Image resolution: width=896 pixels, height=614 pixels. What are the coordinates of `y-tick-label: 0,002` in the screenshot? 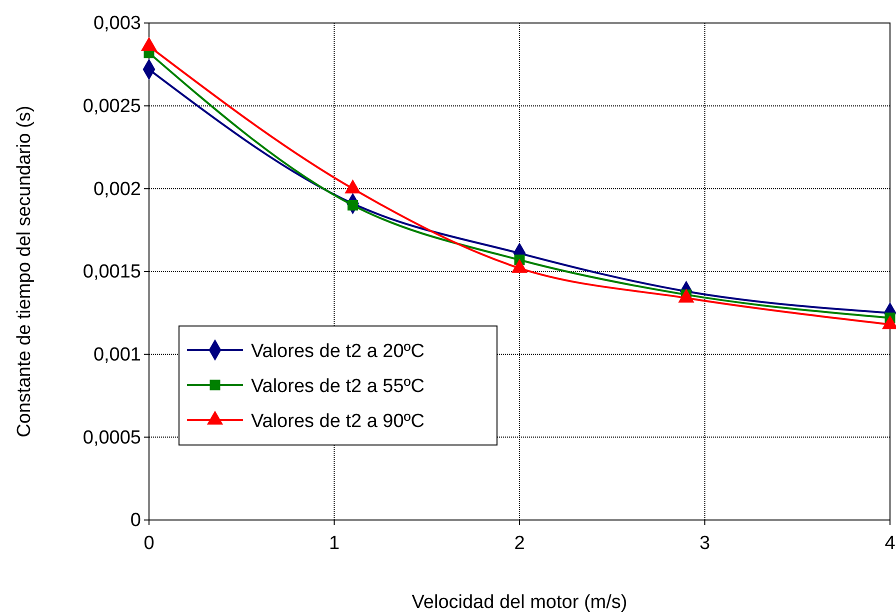 It's located at (117, 189).